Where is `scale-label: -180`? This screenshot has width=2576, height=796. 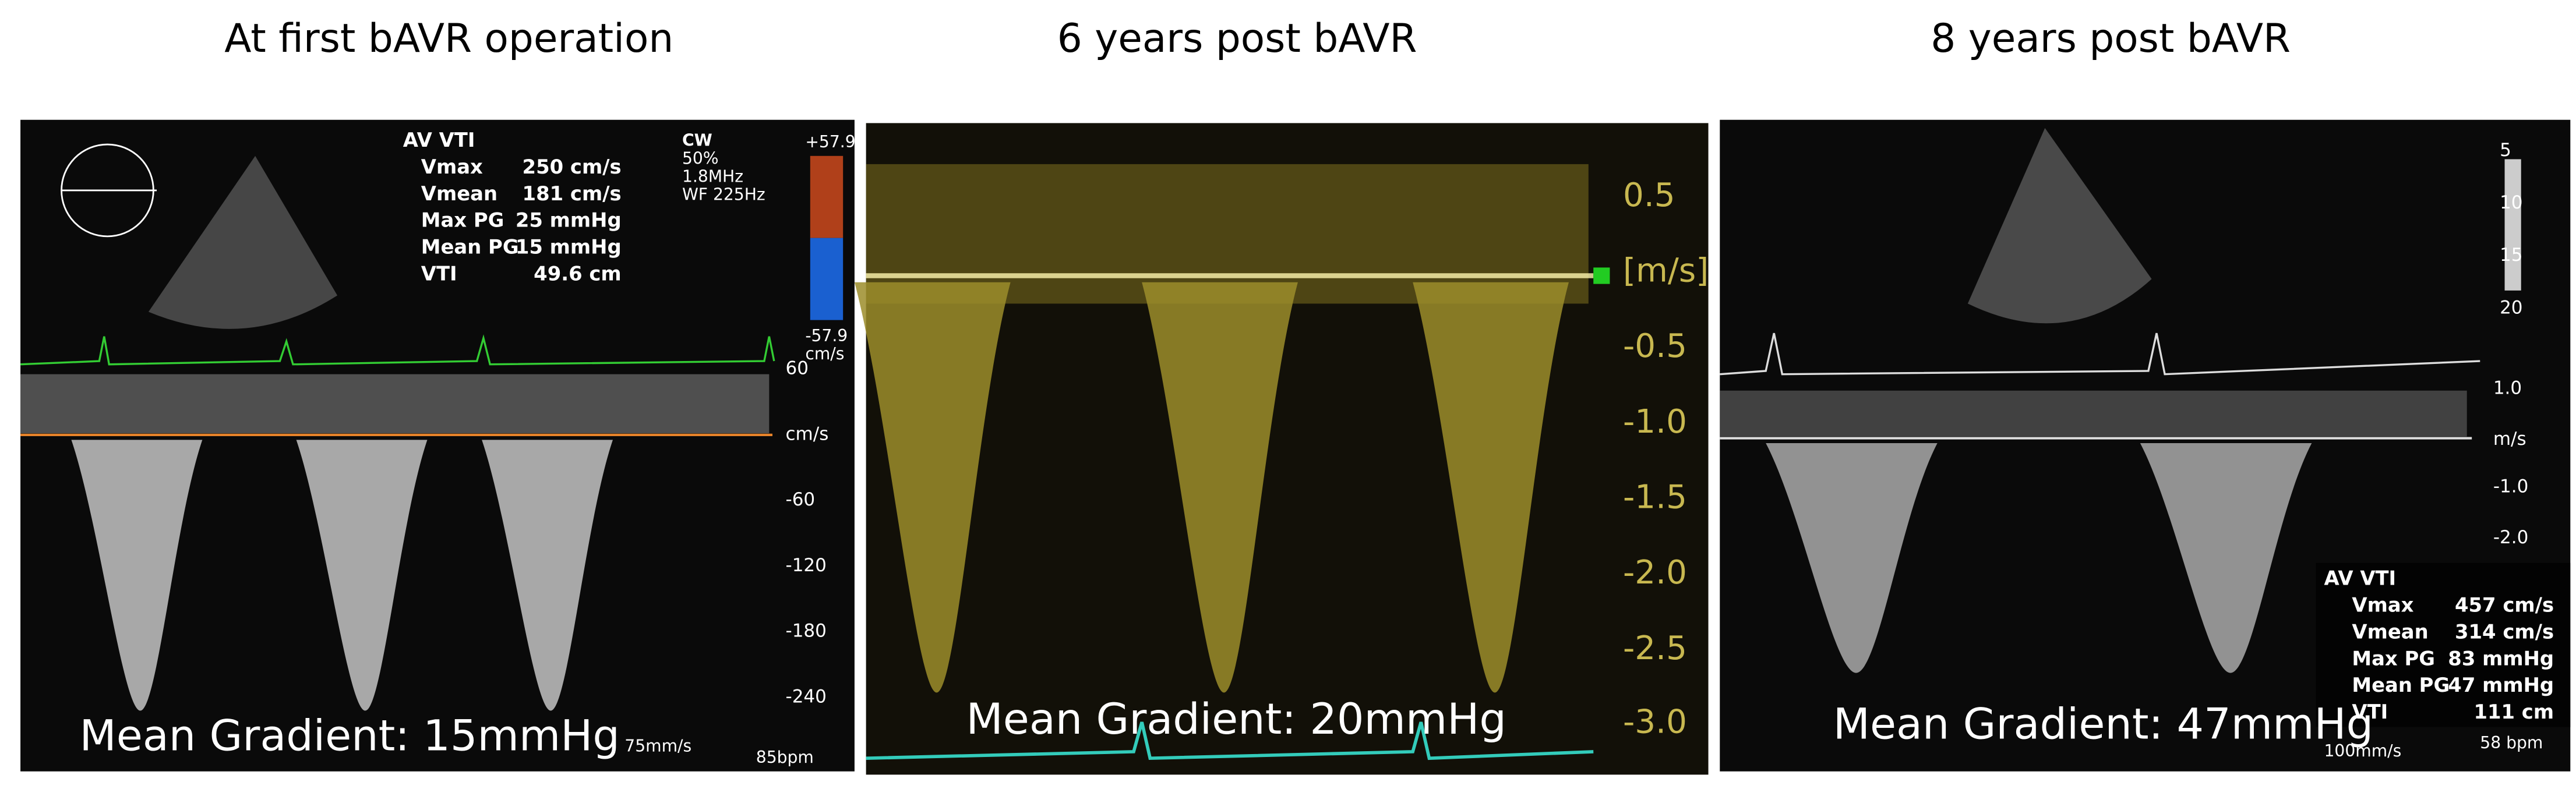
scale-label: -180 is located at coordinates (807, 631).